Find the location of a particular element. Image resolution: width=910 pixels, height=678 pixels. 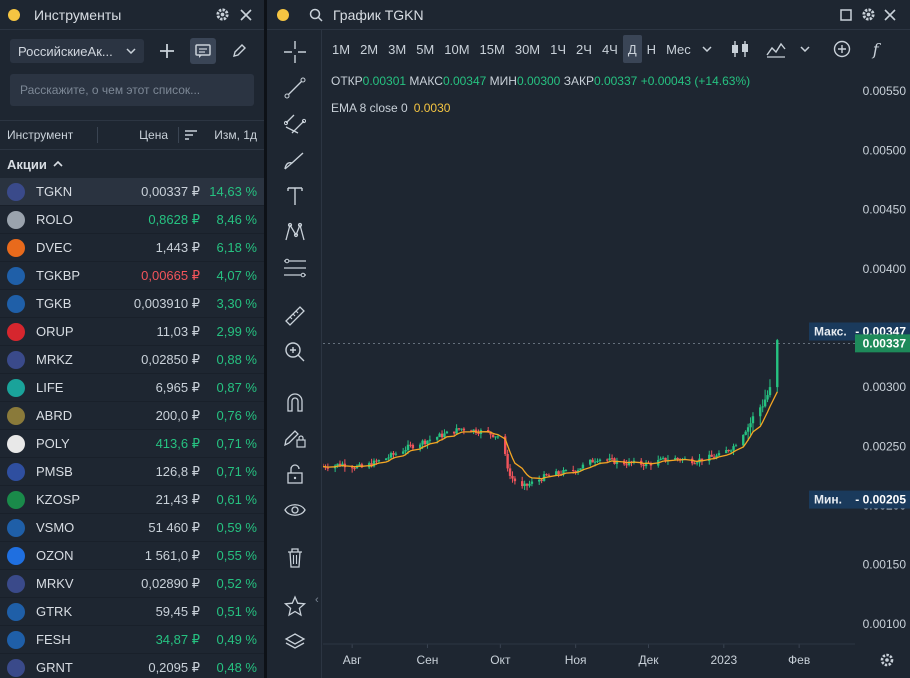

timeframe-button: 2Ч is located at coordinates (584, 49).